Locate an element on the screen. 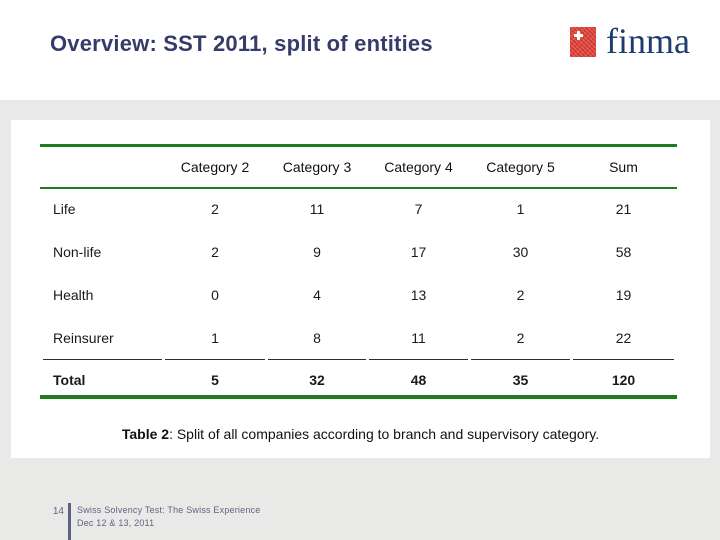  table-caption-label: Table 2 is located at coordinates (145, 434).